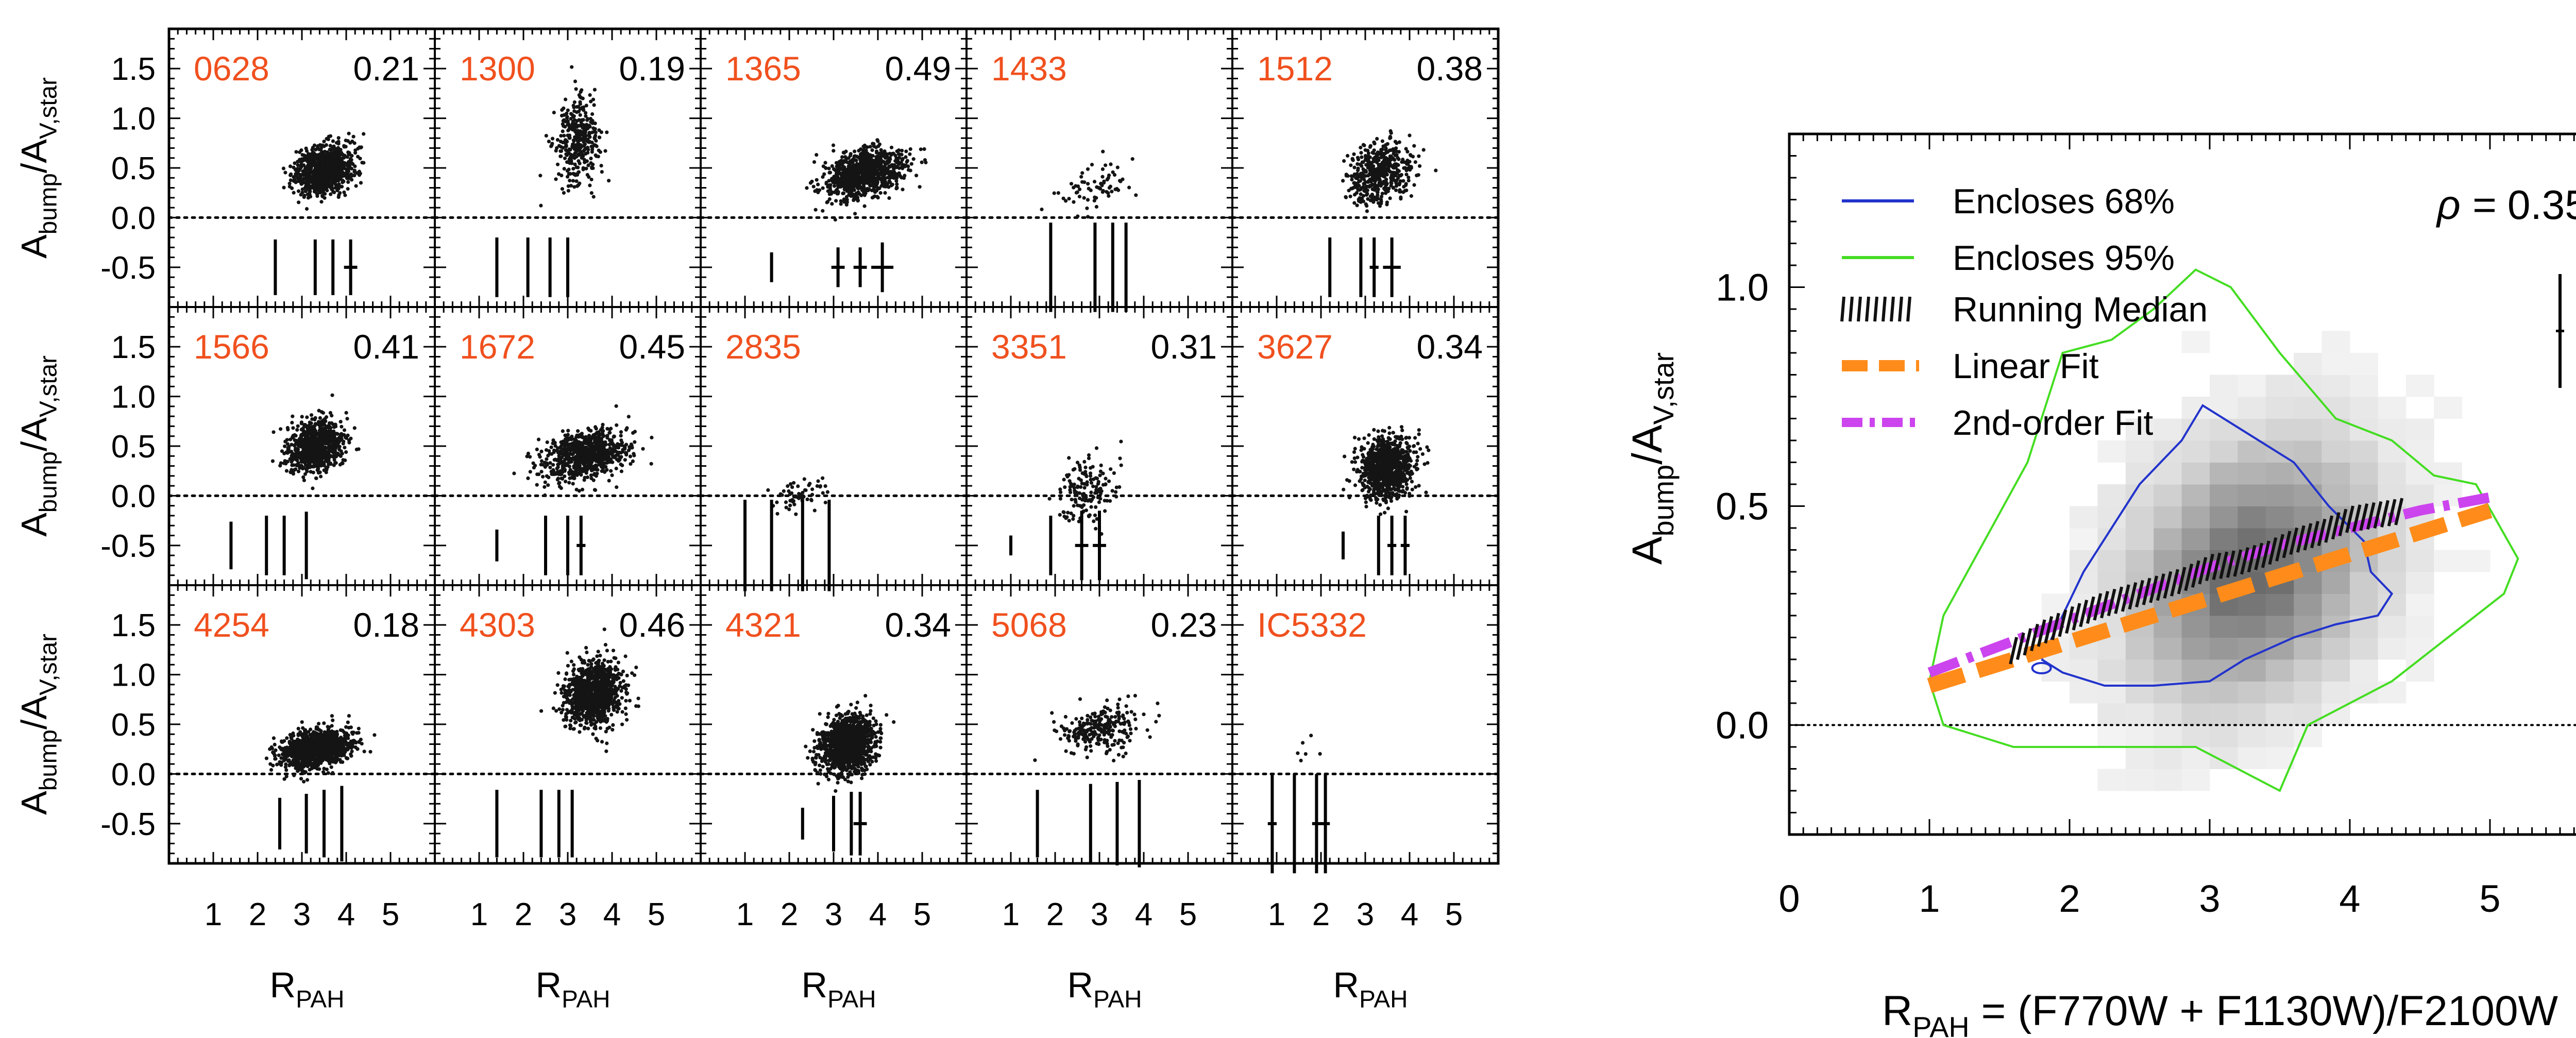  What do you see at coordinates (763, 347) in the screenshot?
I see `galaxy-label: 2835` at bounding box center [763, 347].